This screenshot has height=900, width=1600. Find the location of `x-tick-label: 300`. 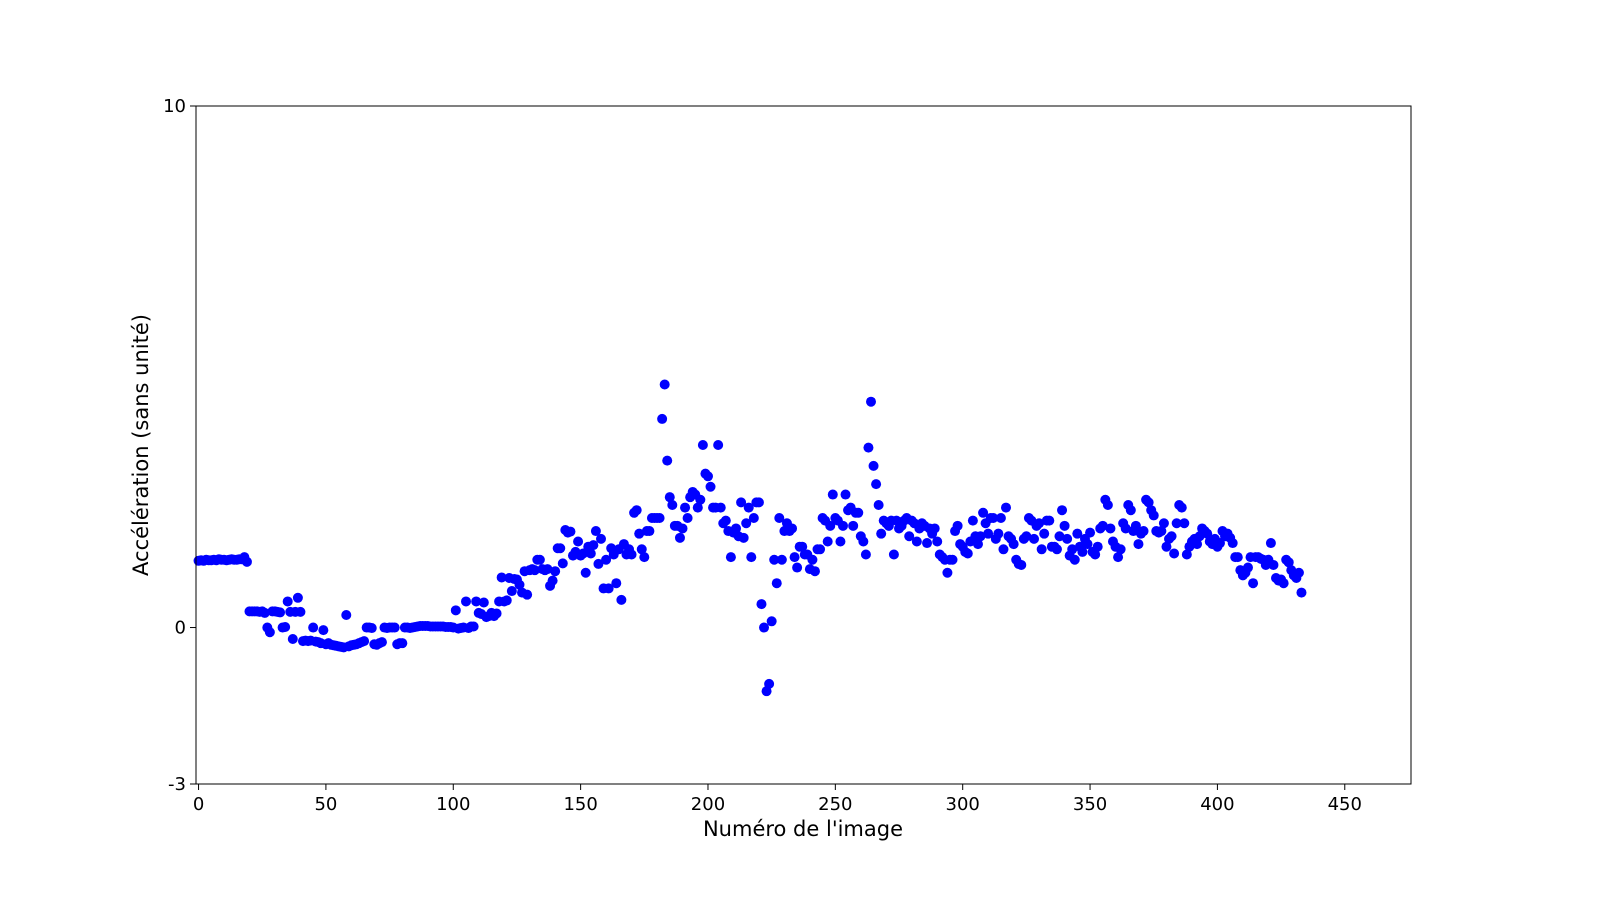

x-tick-label: 300 is located at coordinates (963, 804).